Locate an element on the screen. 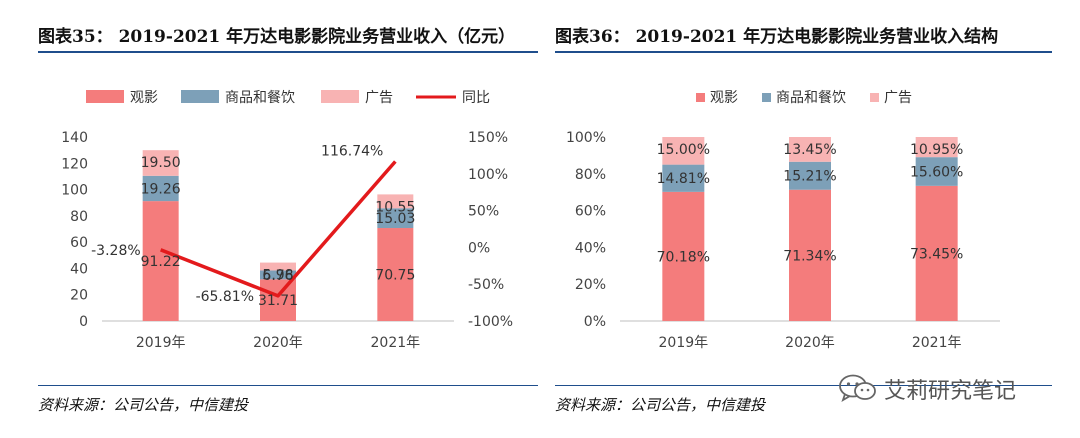 This screenshot has width=1080, height=438. l-yoy-label: -3.28% is located at coordinates (116, 251).